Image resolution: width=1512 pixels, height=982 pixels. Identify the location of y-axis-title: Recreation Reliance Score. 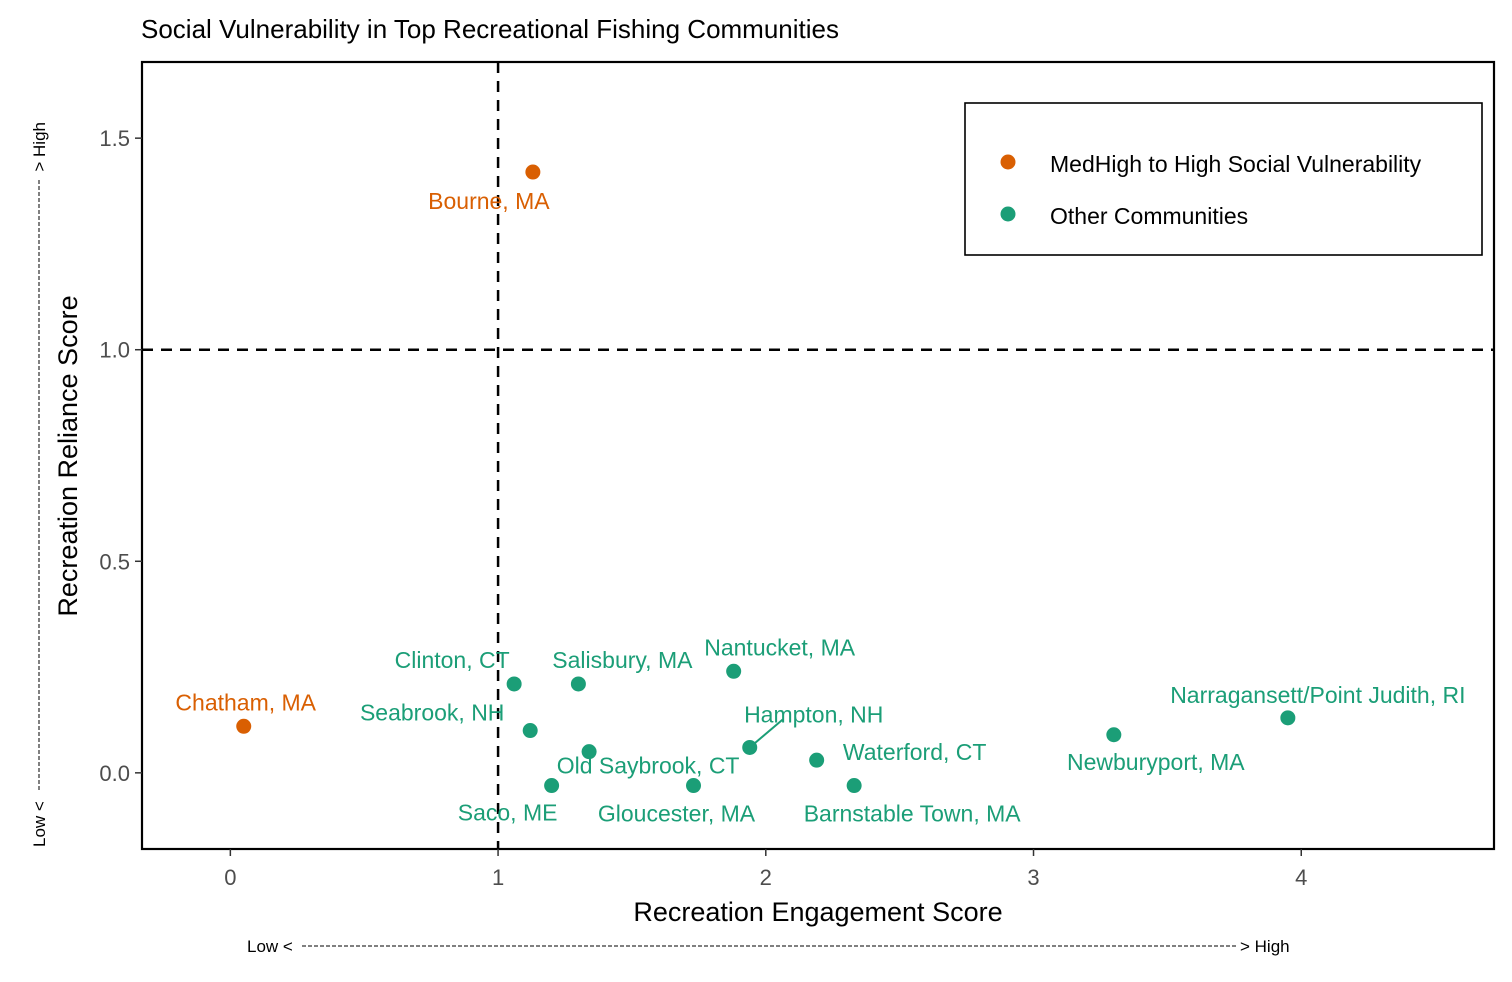
(68, 455).